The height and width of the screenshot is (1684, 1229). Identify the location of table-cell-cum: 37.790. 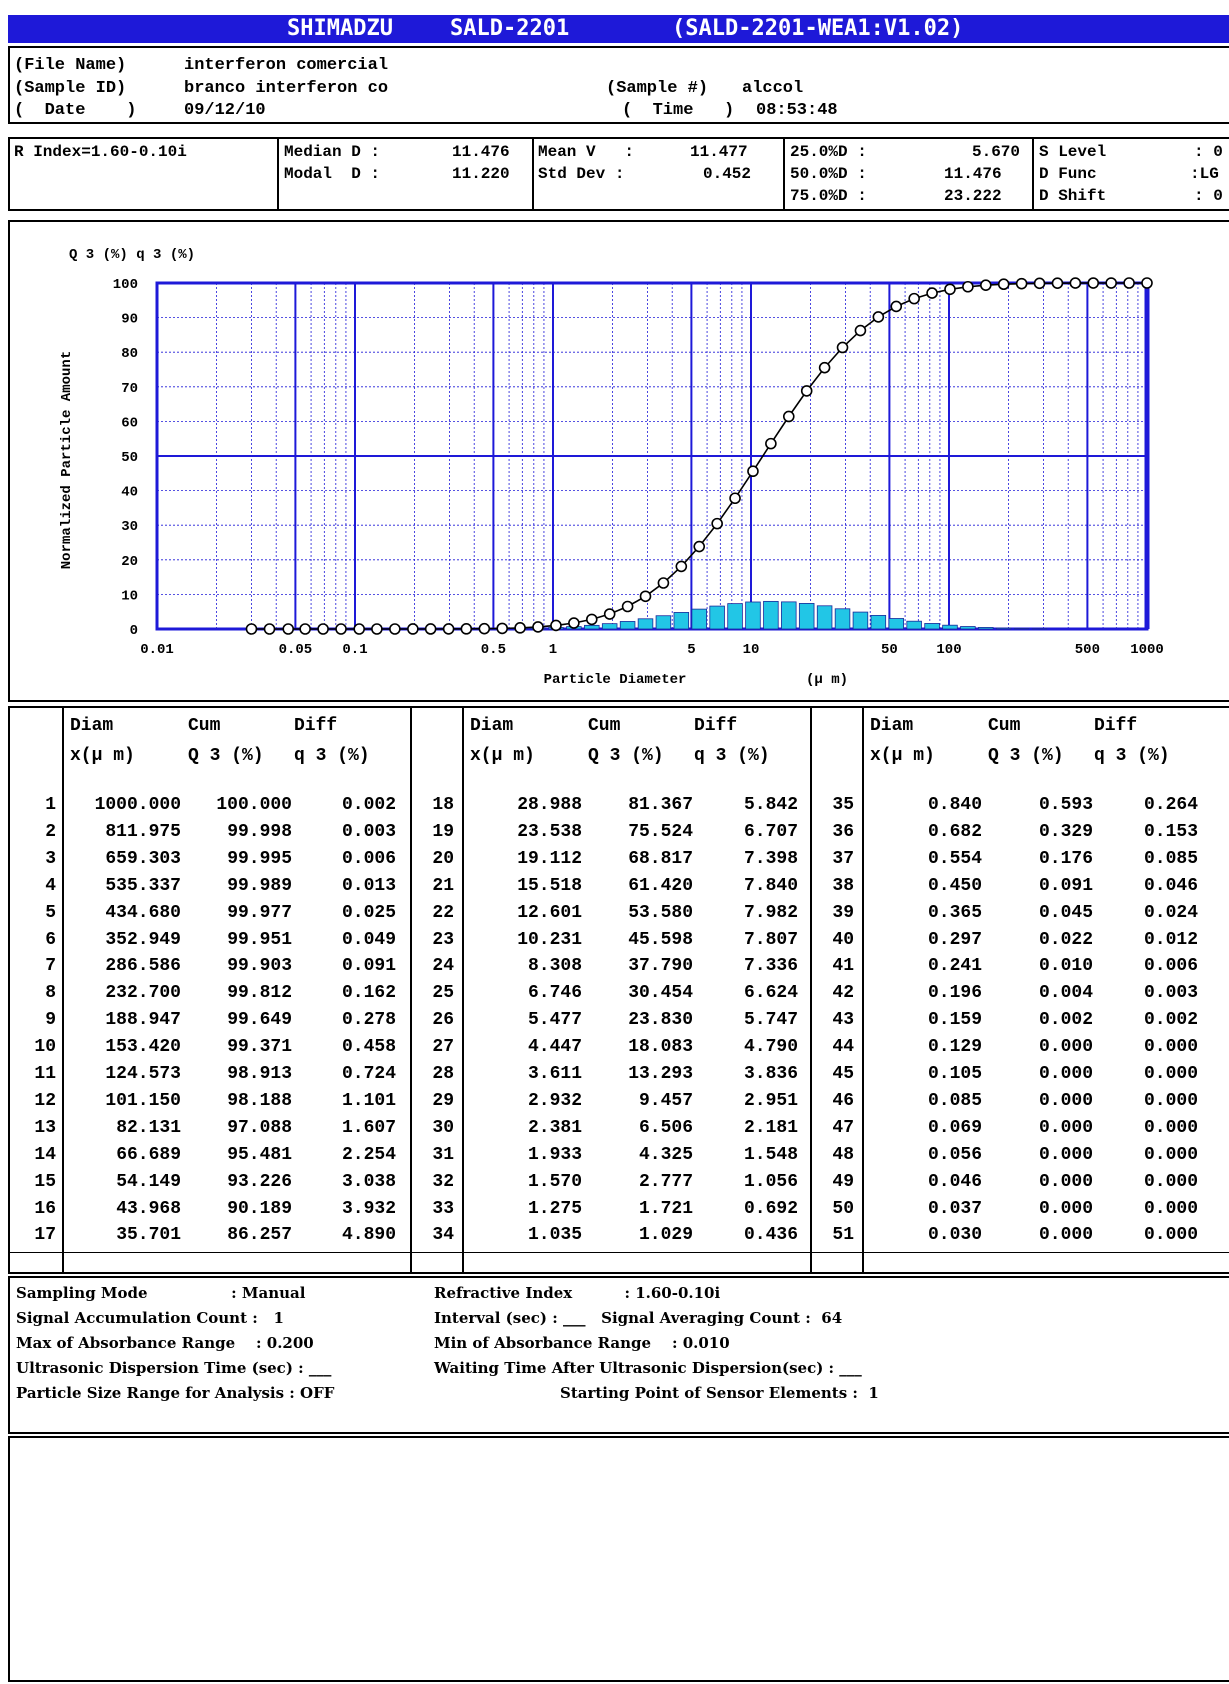
(660, 966).